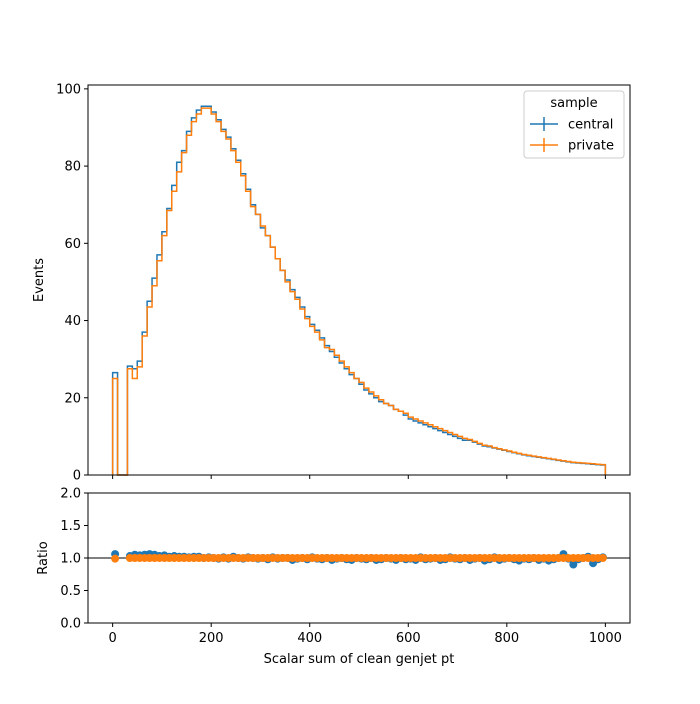  I want to click on legend-title: sample, so click(573, 103).